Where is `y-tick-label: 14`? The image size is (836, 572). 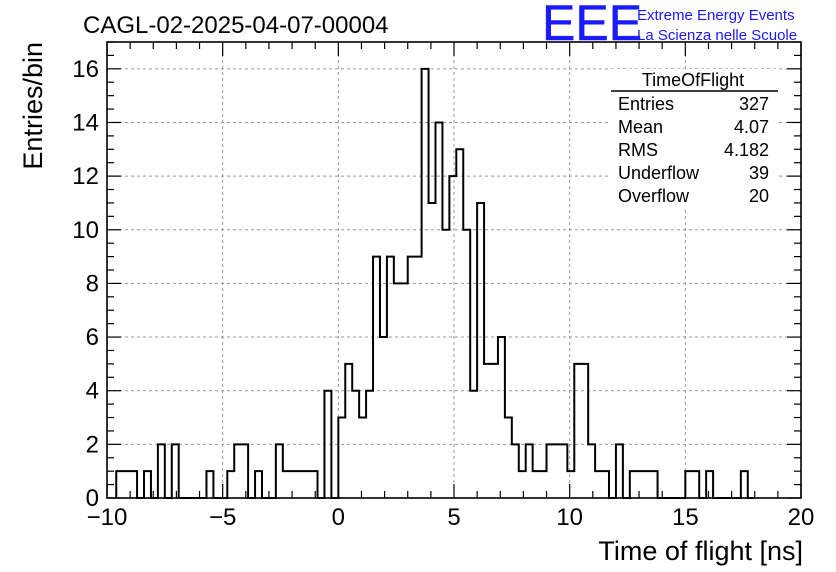 y-tick-label: 14 is located at coordinates (85, 122).